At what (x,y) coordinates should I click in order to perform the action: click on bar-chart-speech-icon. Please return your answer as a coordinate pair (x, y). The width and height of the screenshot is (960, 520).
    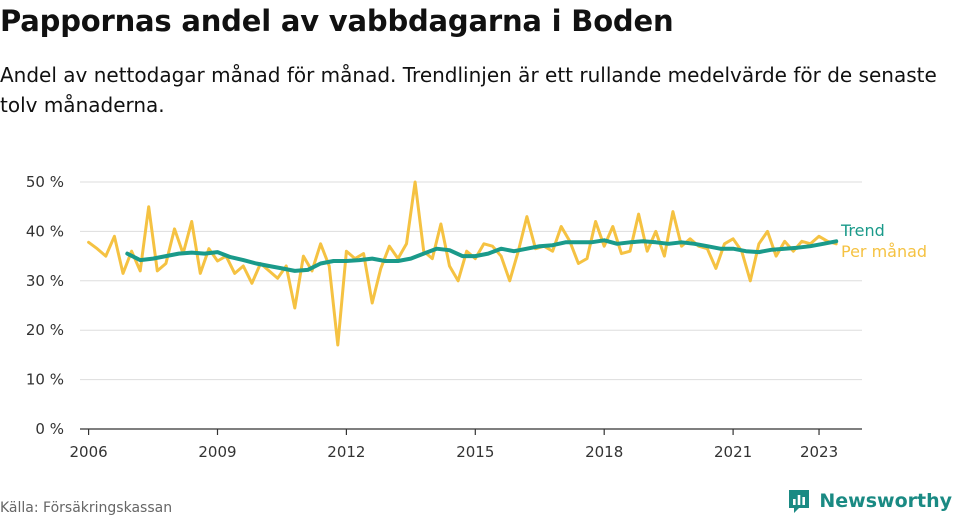
    Looking at the image, I should click on (799, 501).